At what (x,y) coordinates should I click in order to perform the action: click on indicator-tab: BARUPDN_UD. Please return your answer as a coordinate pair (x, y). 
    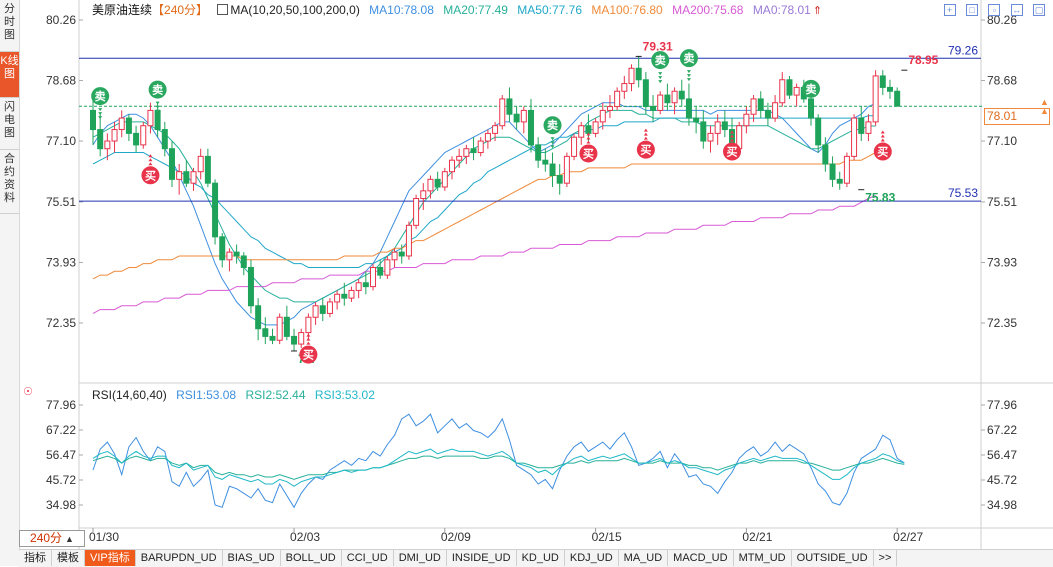
    Looking at the image, I should click on (179, 558).